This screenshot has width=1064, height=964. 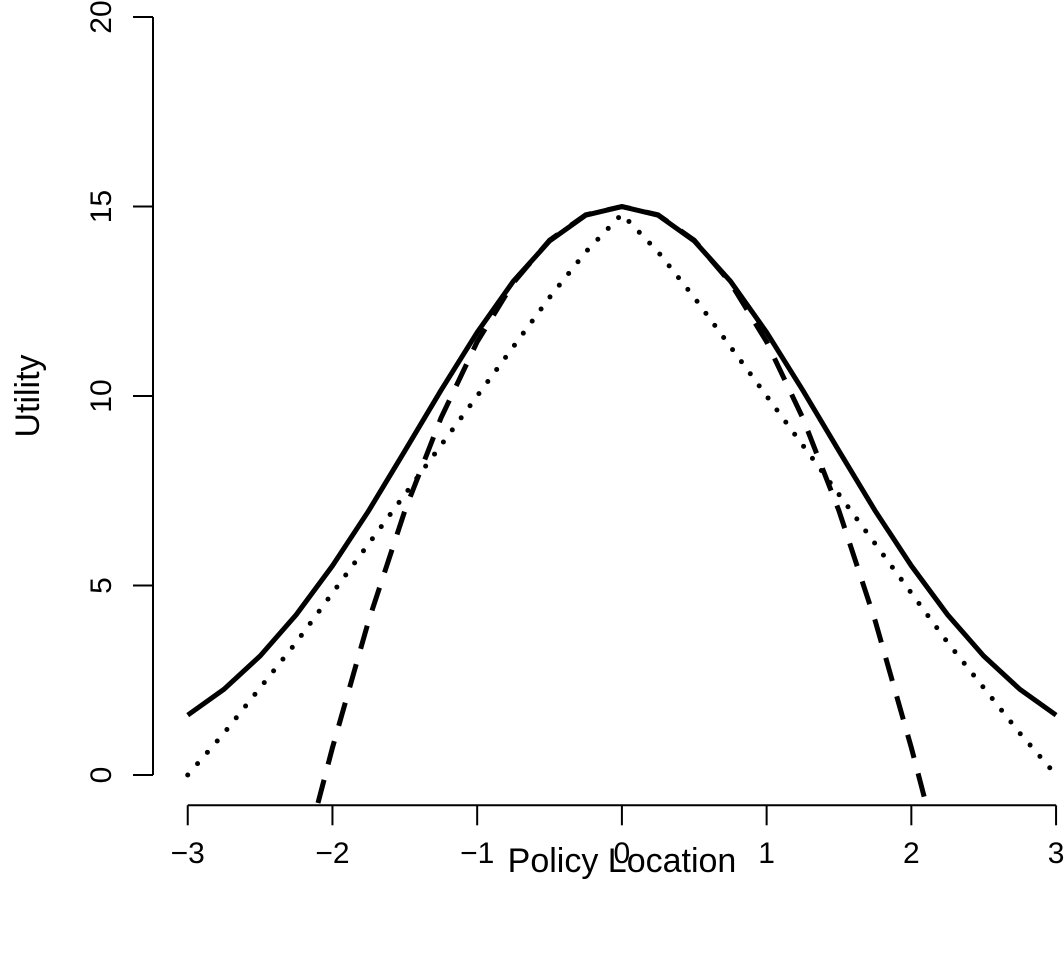 What do you see at coordinates (28, 395) in the screenshot?
I see `y-axis-title: Utility` at bounding box center [28, 395].